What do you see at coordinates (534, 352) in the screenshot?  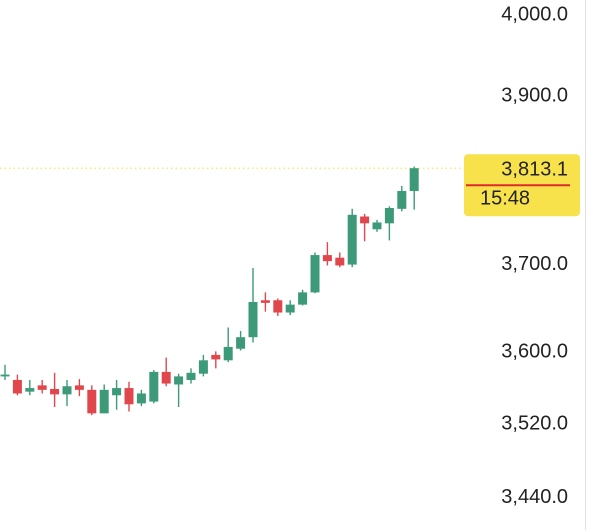 I see `y-tick-label: 3,600.0` at bounding box center [534, 352].